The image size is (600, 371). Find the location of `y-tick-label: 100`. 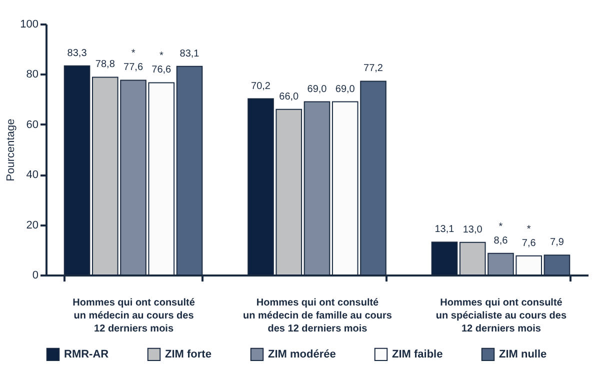

y-tick-label: 100 is located at coordinates (29, 24).